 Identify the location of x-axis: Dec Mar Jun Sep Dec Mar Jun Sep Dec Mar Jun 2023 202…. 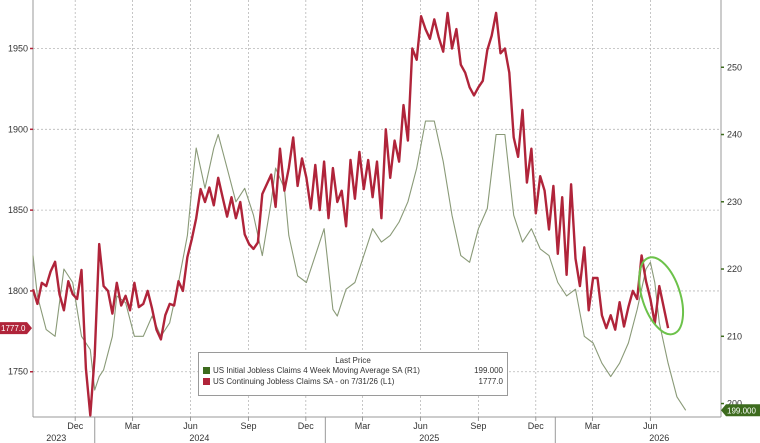
(377, 429).